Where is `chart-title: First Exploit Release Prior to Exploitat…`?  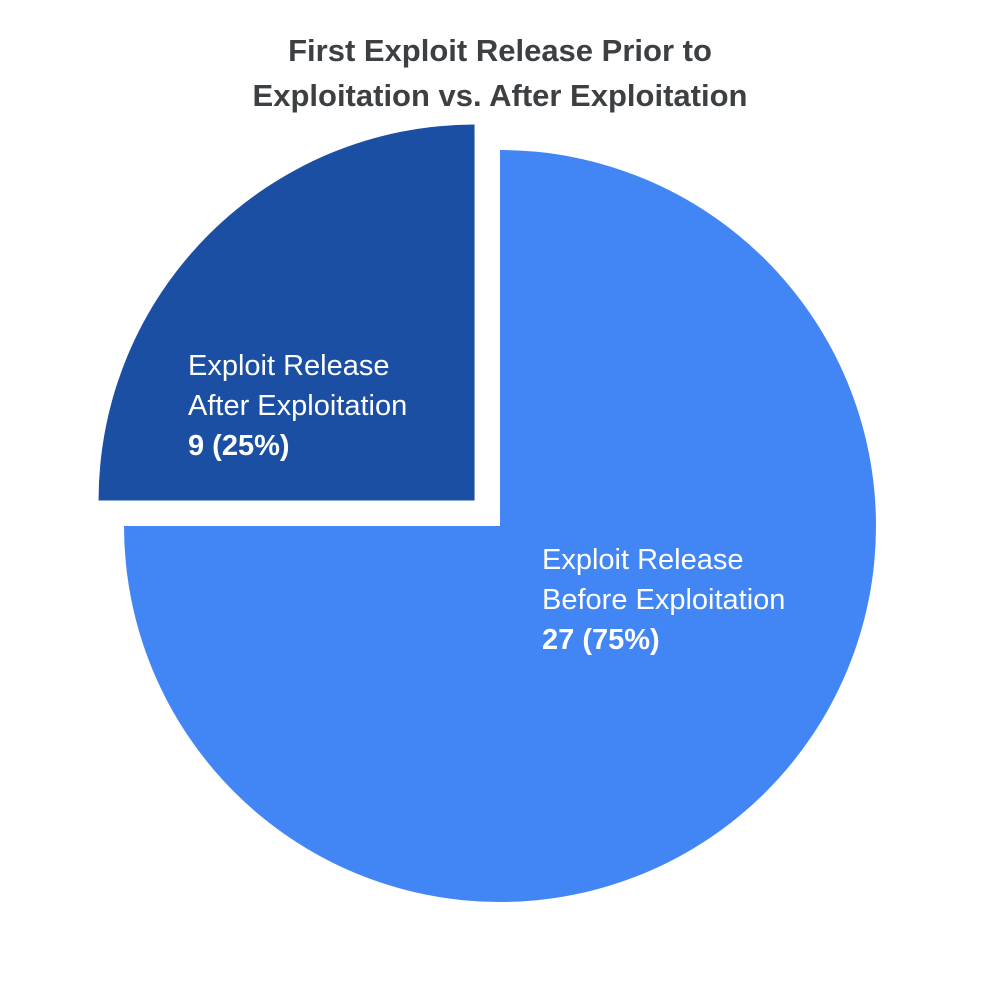 chart-title: First Exploit Release Prior to Exploitat… is located at coordinates (500, 73).